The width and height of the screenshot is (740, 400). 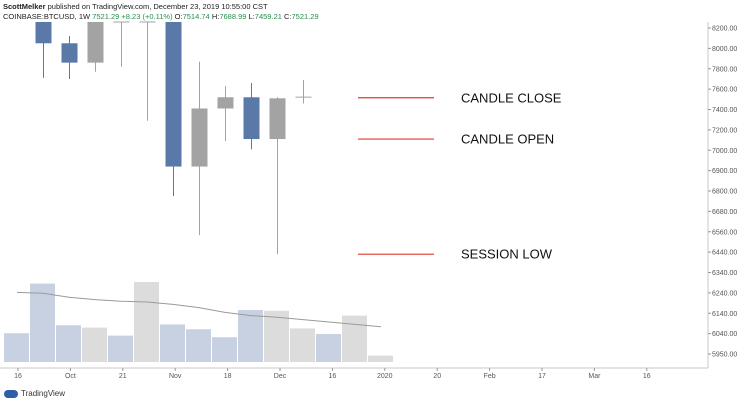 I want to click on open-value: 7514.74, so click(x=196, y=16).